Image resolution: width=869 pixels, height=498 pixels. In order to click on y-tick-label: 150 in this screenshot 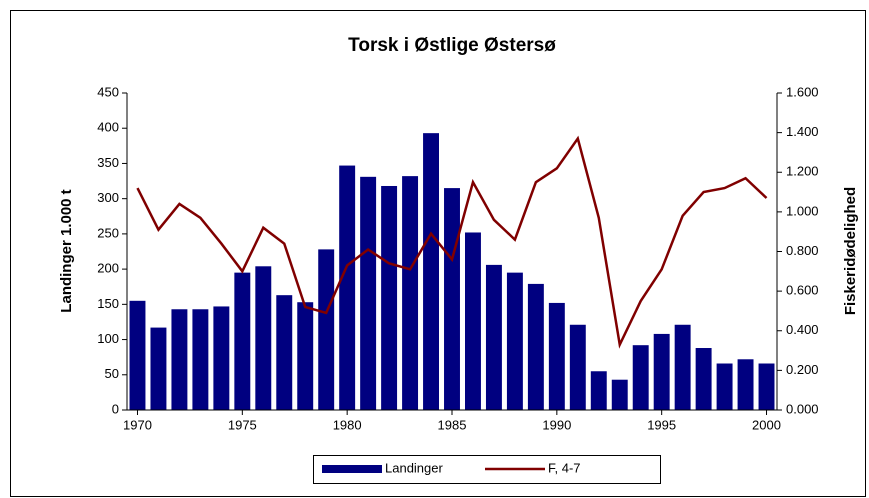, I will do `click(108, 303)`.